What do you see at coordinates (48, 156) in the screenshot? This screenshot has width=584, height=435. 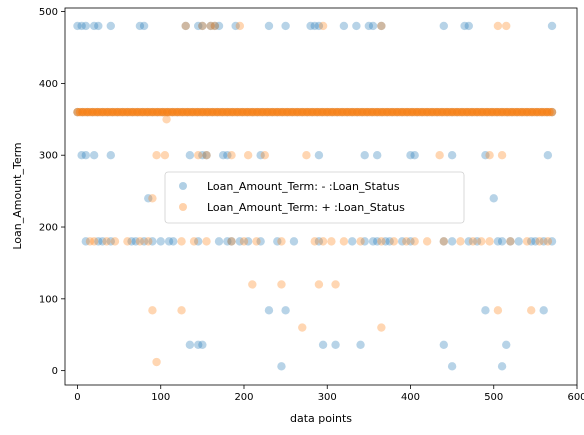 I see `y-tick-label: 300` at bounding box center [48, 156].